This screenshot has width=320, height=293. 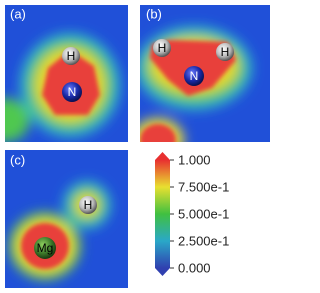 I want to click on panel-label: (b), so click(x=154, y=14).